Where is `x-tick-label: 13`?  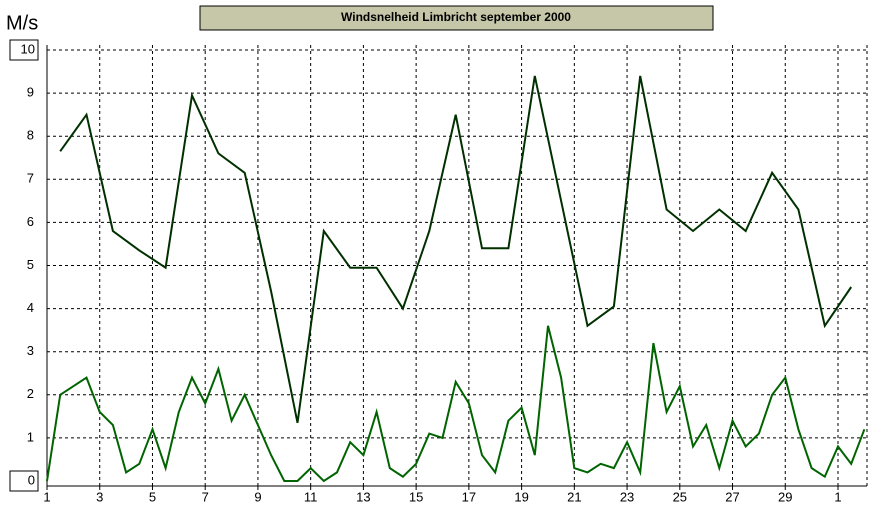
x-tick-label: 13 is located at coordinates (363, 496).